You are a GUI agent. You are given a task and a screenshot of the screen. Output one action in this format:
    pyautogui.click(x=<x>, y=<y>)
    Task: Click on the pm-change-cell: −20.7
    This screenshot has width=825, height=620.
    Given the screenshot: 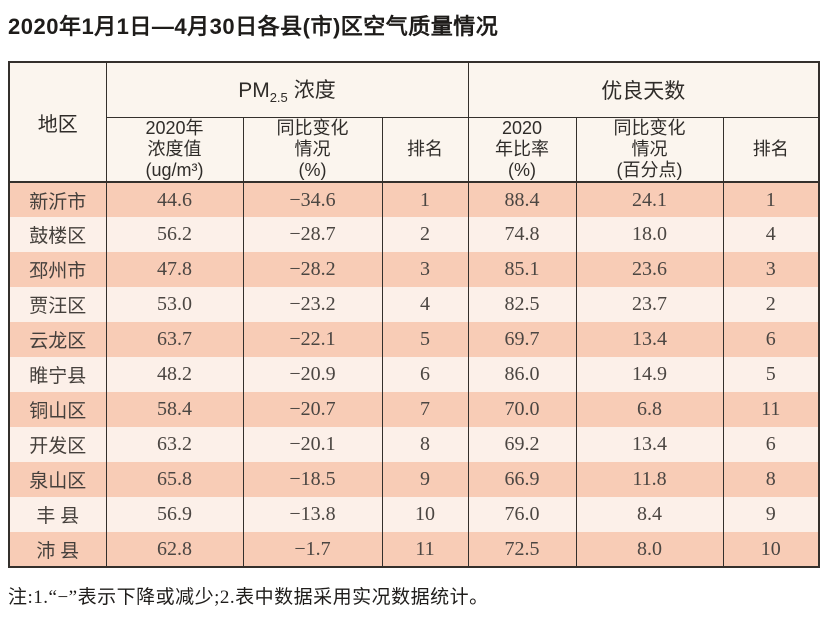 What is the action you would take?
    pyautogui.click(x=312, y=410)
    